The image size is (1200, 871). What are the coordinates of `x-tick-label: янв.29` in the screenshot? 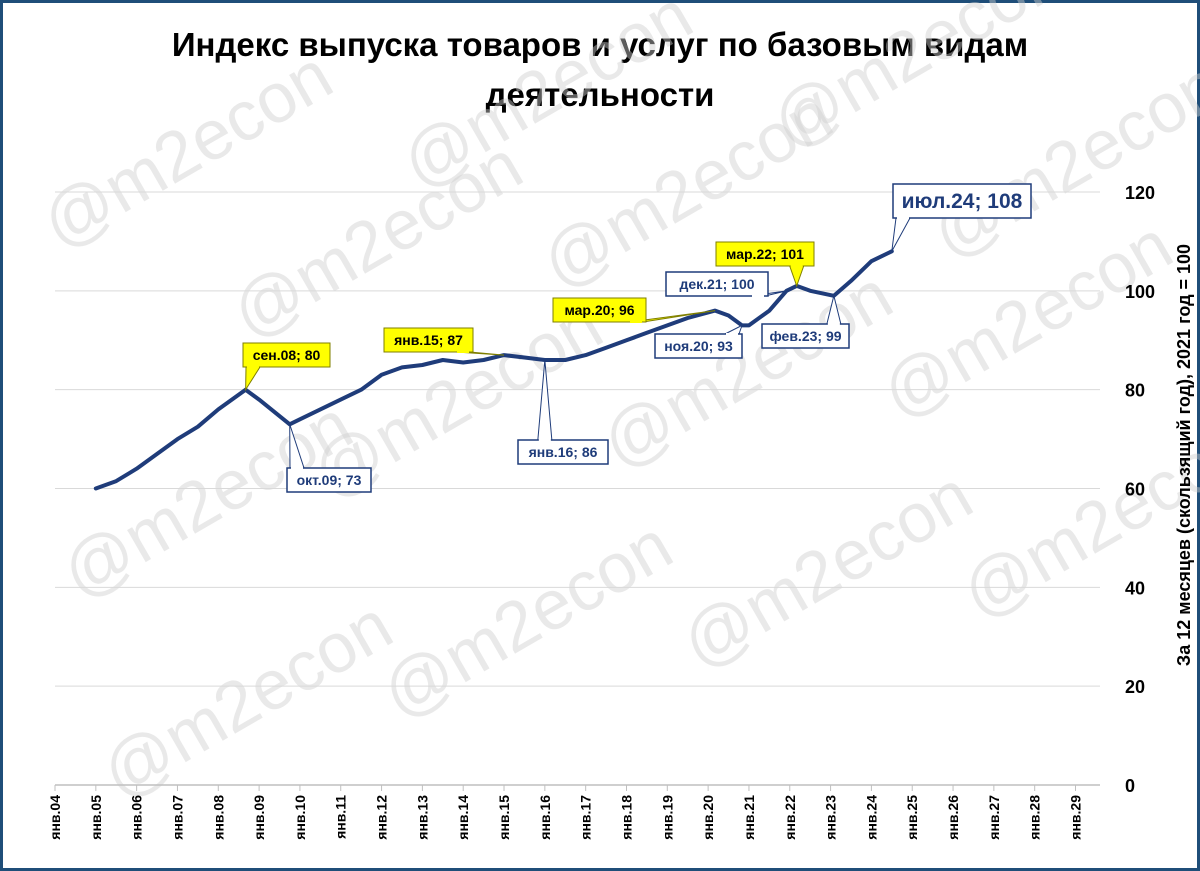 It's located at (1076, 817).